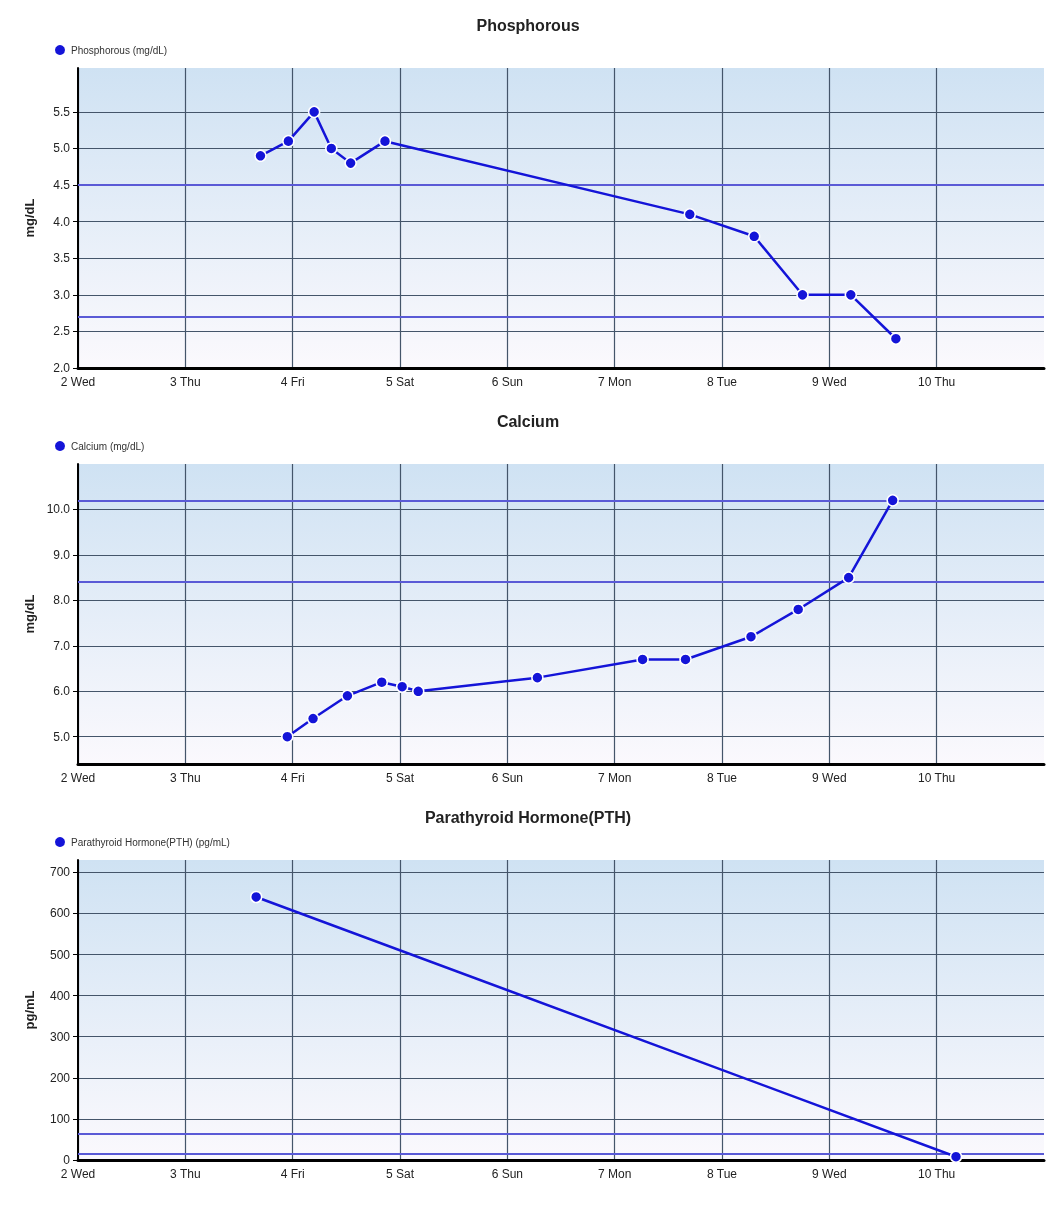 The height and width of the screenshot is (1214, 1057). I want to click on y-tick-label: 3.5, so click(62, 258).